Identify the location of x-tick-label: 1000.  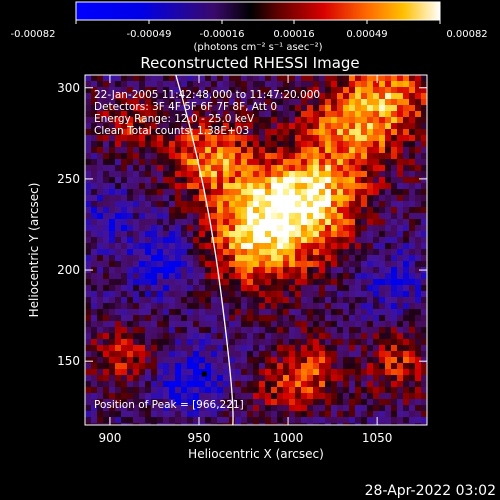
(288, 438).